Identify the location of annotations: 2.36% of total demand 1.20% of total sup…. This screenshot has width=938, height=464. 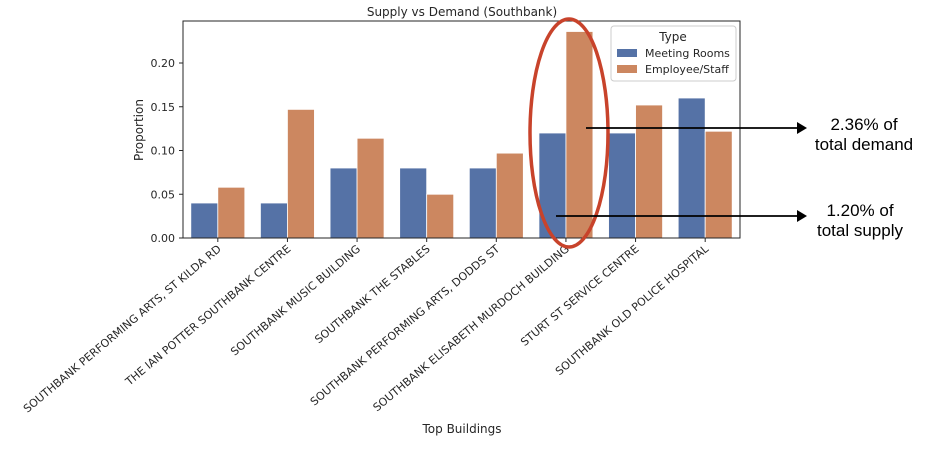
(734, 177).